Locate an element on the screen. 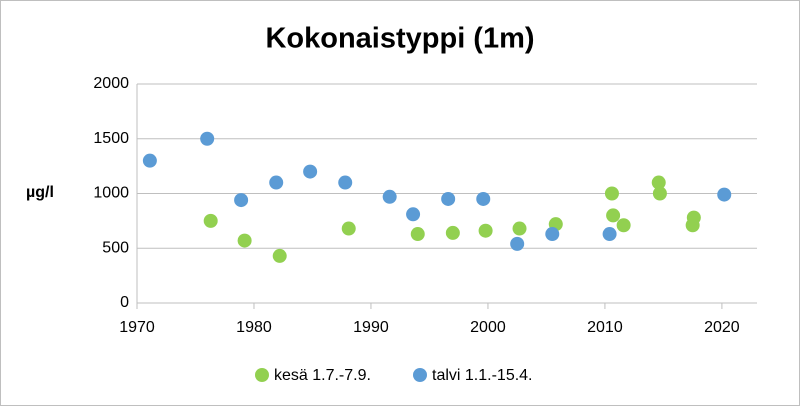  chart-title: Kokonaistyppi (1m) is located at coordinates (399, 39).